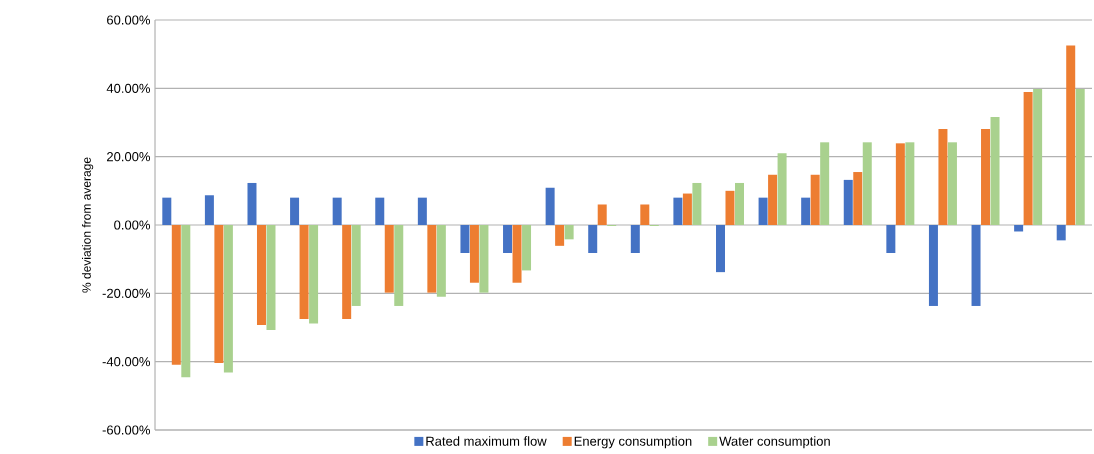 This screenshot has height=454, width=1094. What do you see at coordinates (128, 88) in the screenshot?
I see `y-tick-label: 40.00%` at bounding box center [128, 88].